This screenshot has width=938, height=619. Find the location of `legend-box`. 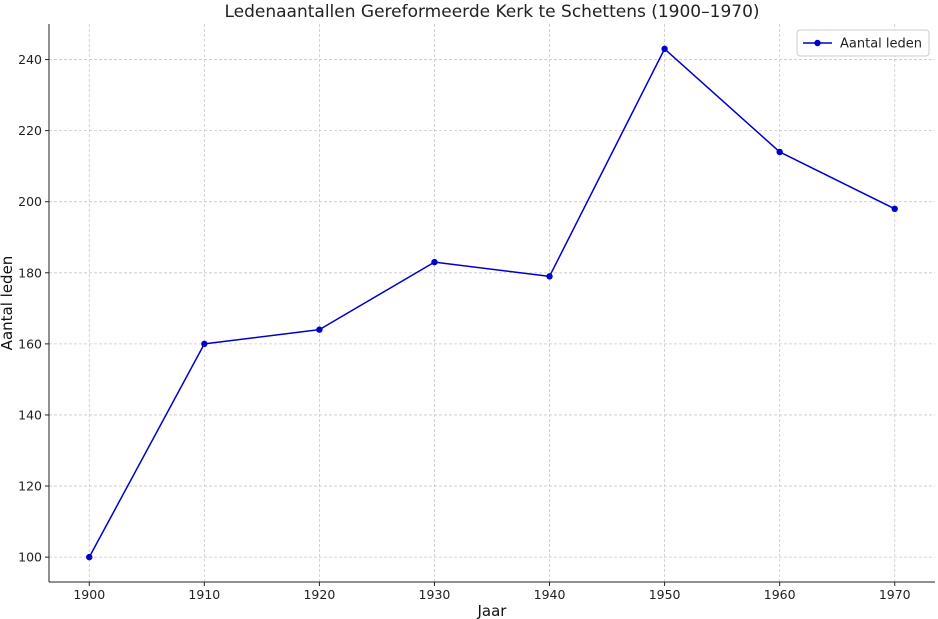

legend-box is located at coordinates (863, 43).